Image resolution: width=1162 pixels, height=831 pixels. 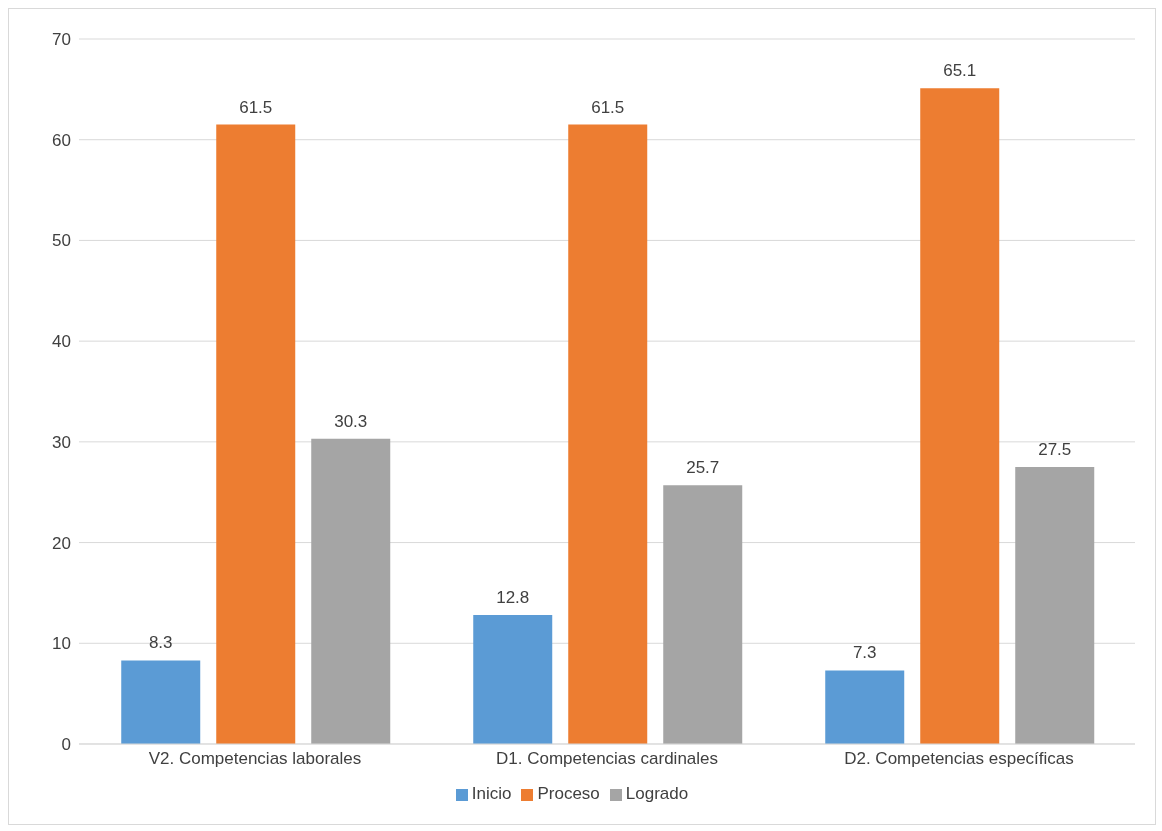 I want to click on data-label: 65.1, so click(x=960, y=71).